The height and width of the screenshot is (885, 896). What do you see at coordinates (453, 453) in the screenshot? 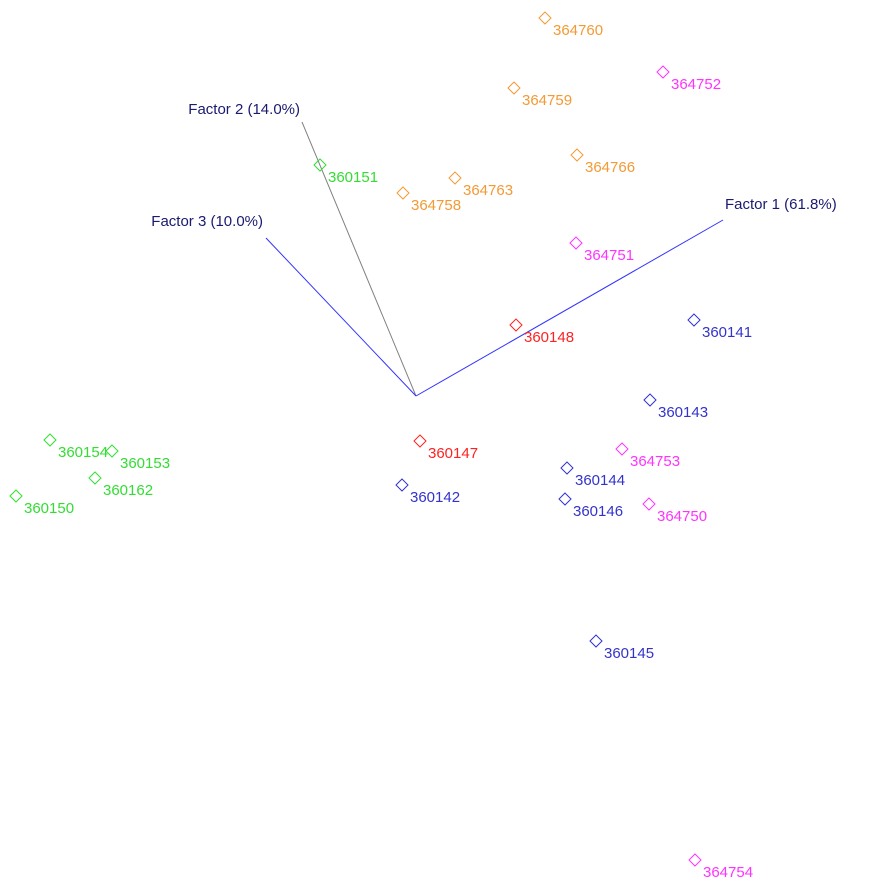
I see `point-label: 360147` at bounding box center [453, 453].